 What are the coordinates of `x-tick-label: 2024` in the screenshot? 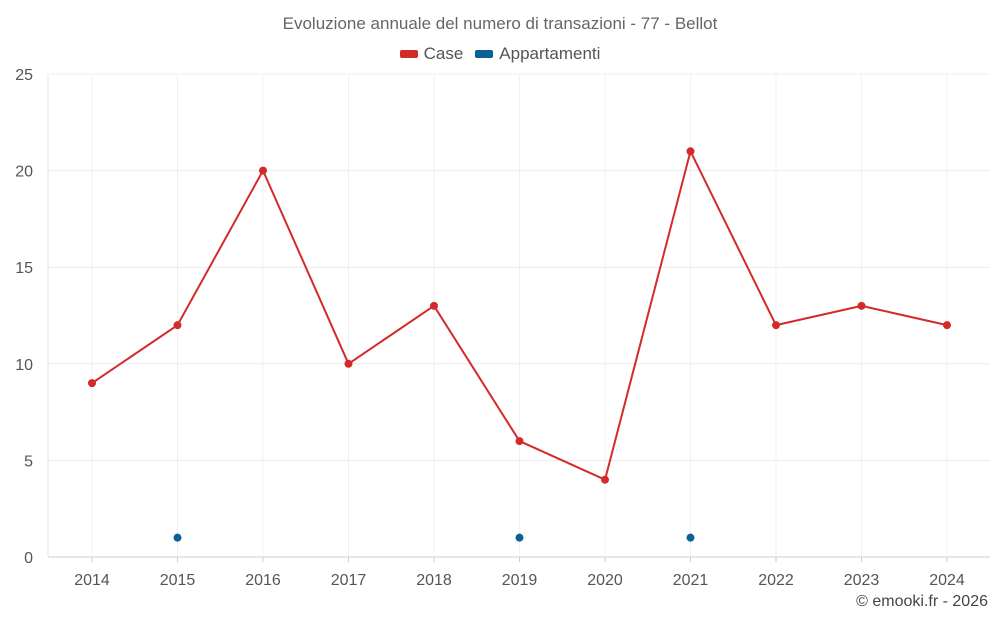 It's located at (947, 580).